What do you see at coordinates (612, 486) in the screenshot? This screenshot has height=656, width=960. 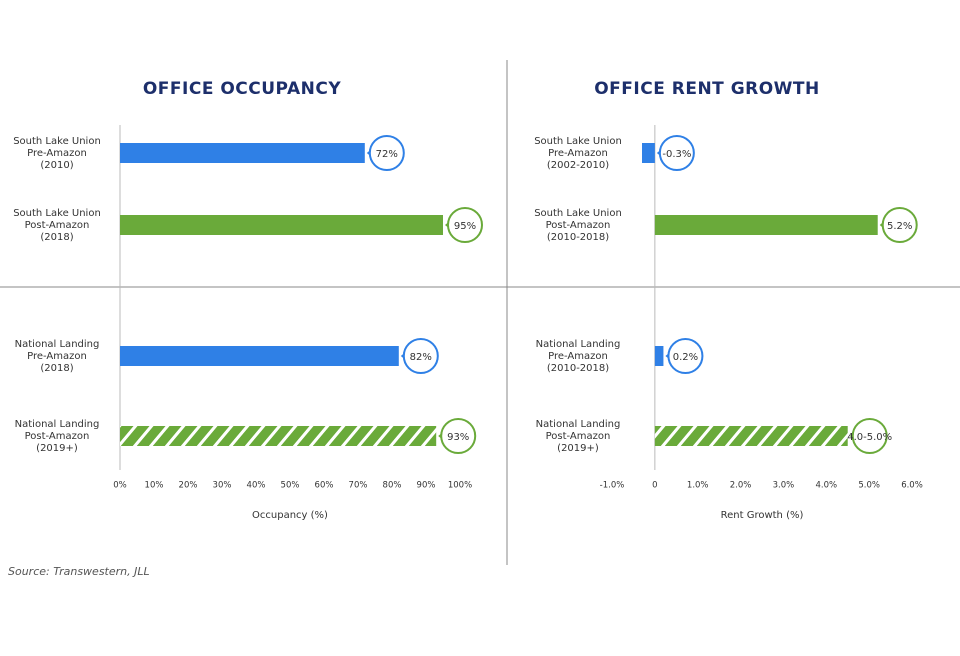 I see `x-tick-label: -1.0%` at bounding box center [612, 486].